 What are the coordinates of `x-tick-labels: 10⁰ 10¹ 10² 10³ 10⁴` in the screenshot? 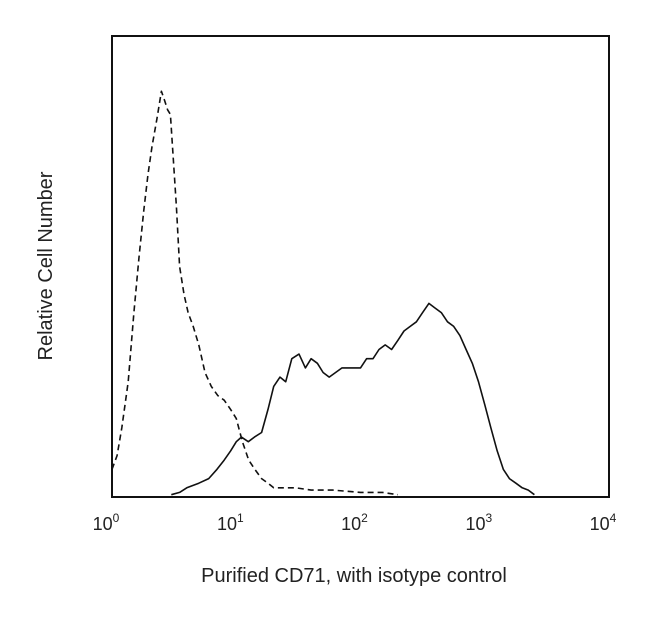 It's located at (355, 522).